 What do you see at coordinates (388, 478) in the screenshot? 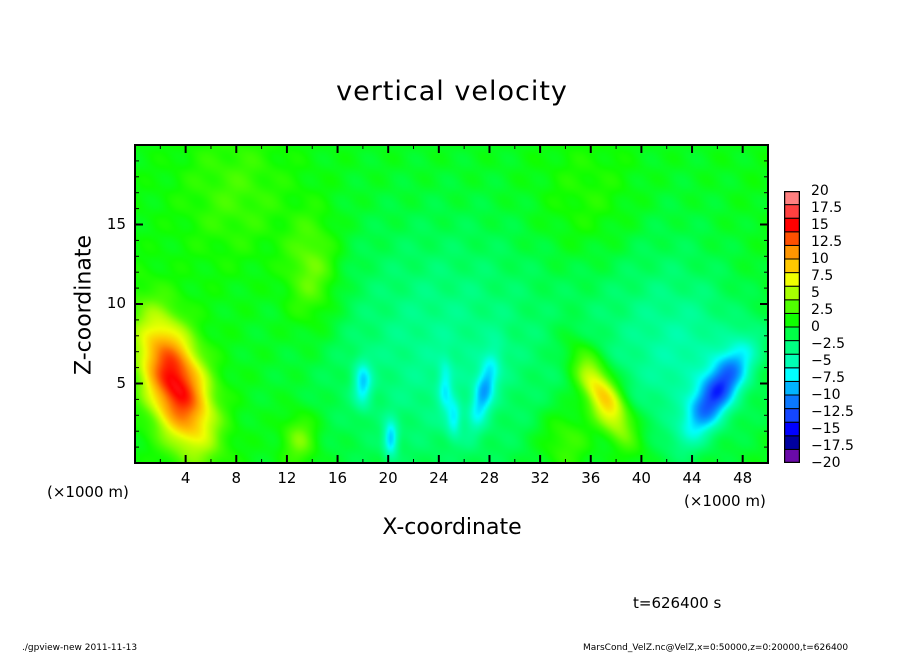
I see `x-tick-label: 20` at bounding box center [388, 478].